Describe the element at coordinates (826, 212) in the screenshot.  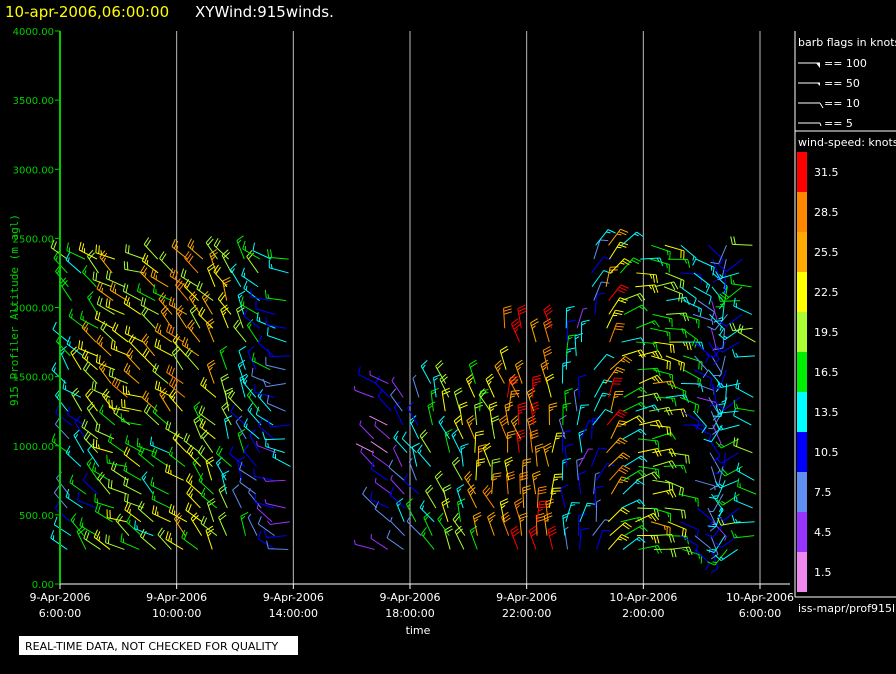
I see `speed-label: 28.5` at that location.